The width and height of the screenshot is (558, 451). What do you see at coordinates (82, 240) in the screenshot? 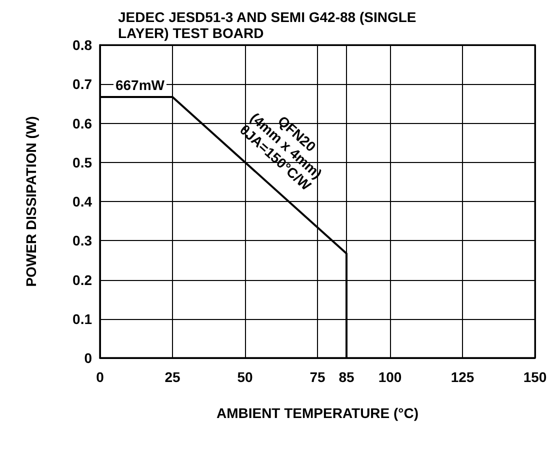
I see `y-tick-label: 0.3` at bounding box center [82, 240].